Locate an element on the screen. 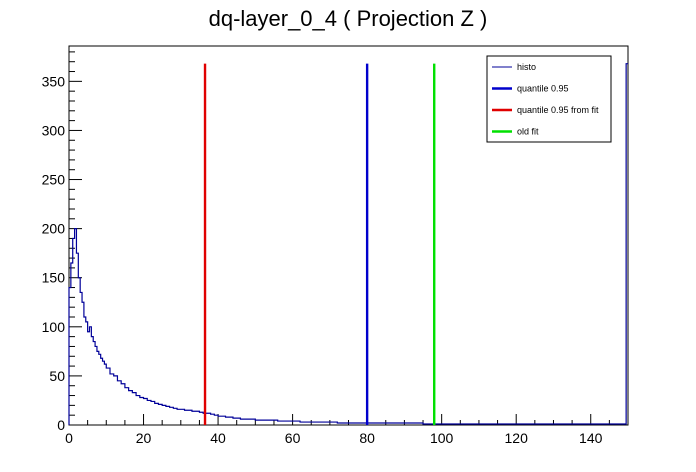 The height and width of the screenshot is (472, 696). legend-label: quantile 0.95 from fit is located at coordinates (558, 110).